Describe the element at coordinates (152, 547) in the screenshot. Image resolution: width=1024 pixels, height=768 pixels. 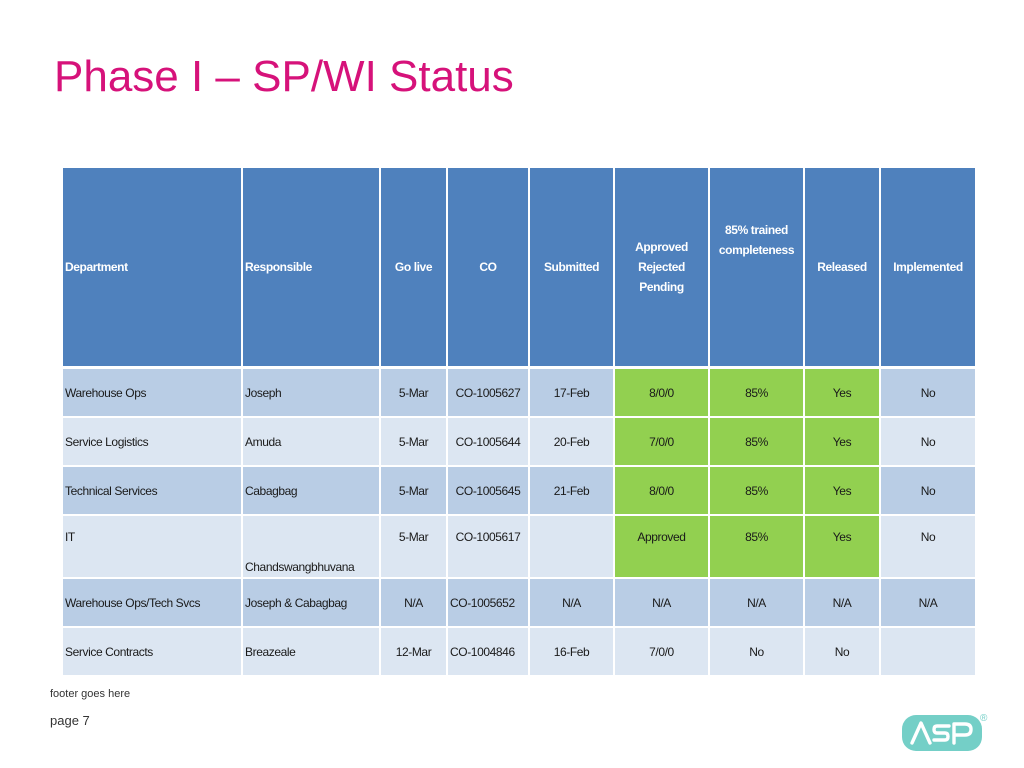
I see `cell-department: IT` at that location.